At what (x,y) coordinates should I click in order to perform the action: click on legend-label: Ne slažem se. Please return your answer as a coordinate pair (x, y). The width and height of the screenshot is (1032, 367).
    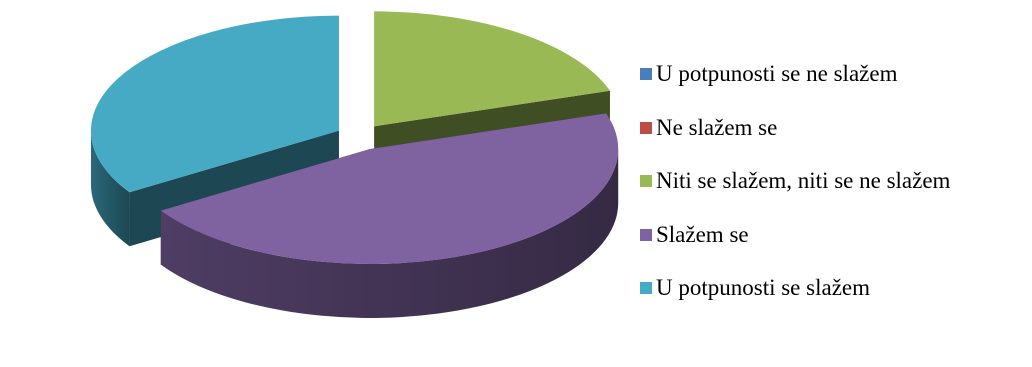
    Looking at the image, I should click on (717, 127).